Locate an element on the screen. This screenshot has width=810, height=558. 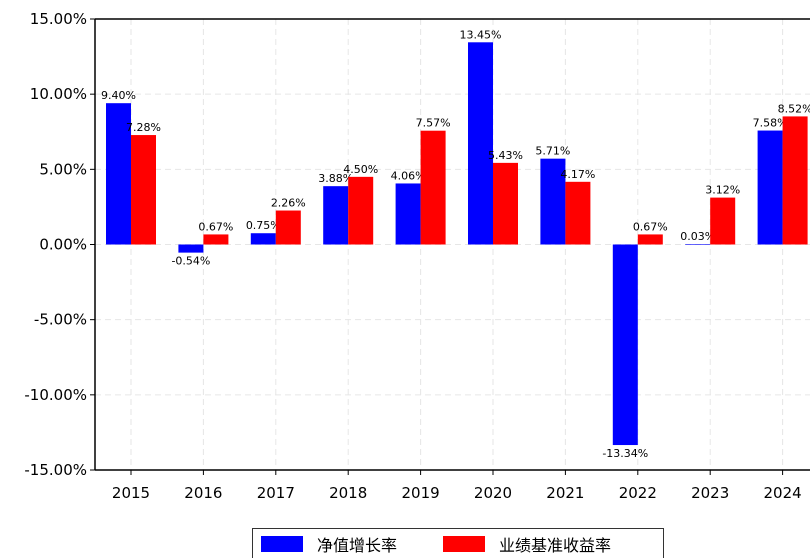
legend-item-series-1: 净值增长率 is located at coordinates (329, 544).